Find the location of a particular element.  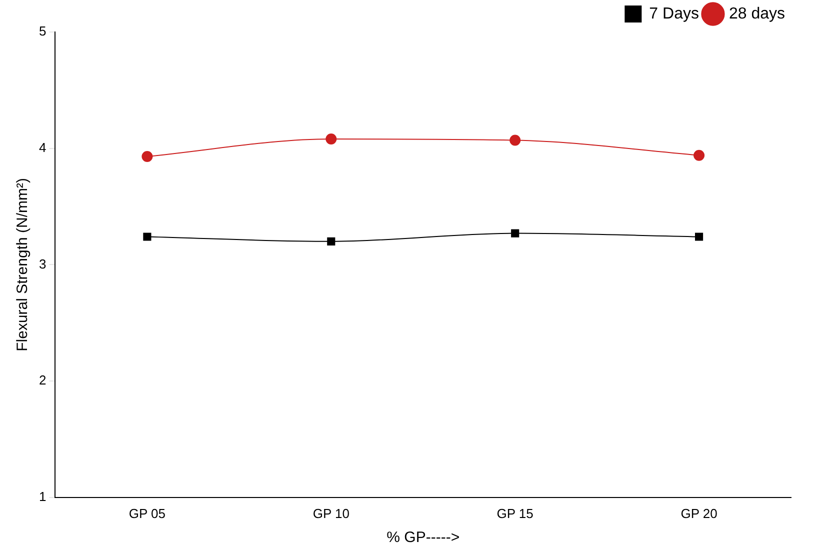

y-tick-label: 5 is located at coordinates (42, 31).